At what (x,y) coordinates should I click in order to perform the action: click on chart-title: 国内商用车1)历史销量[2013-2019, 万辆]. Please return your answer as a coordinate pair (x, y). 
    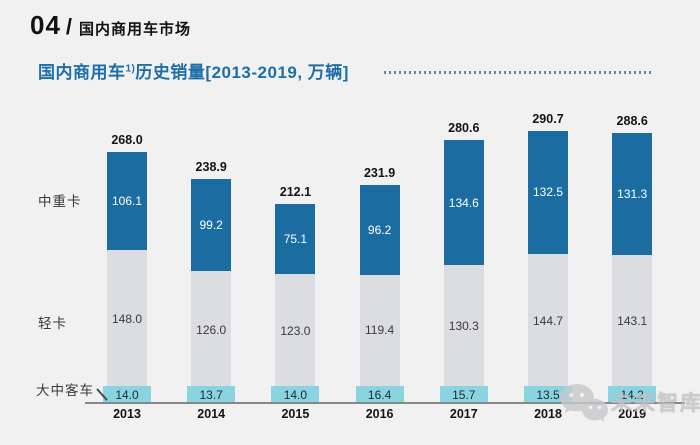
    Looking at the image, I should click on (193, 70).